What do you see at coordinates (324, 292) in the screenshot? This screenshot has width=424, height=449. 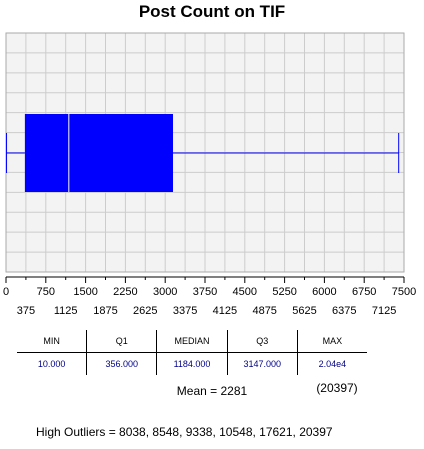 I see `x-axis-major-tick-label: 6000` at bounding box center [324, 292].